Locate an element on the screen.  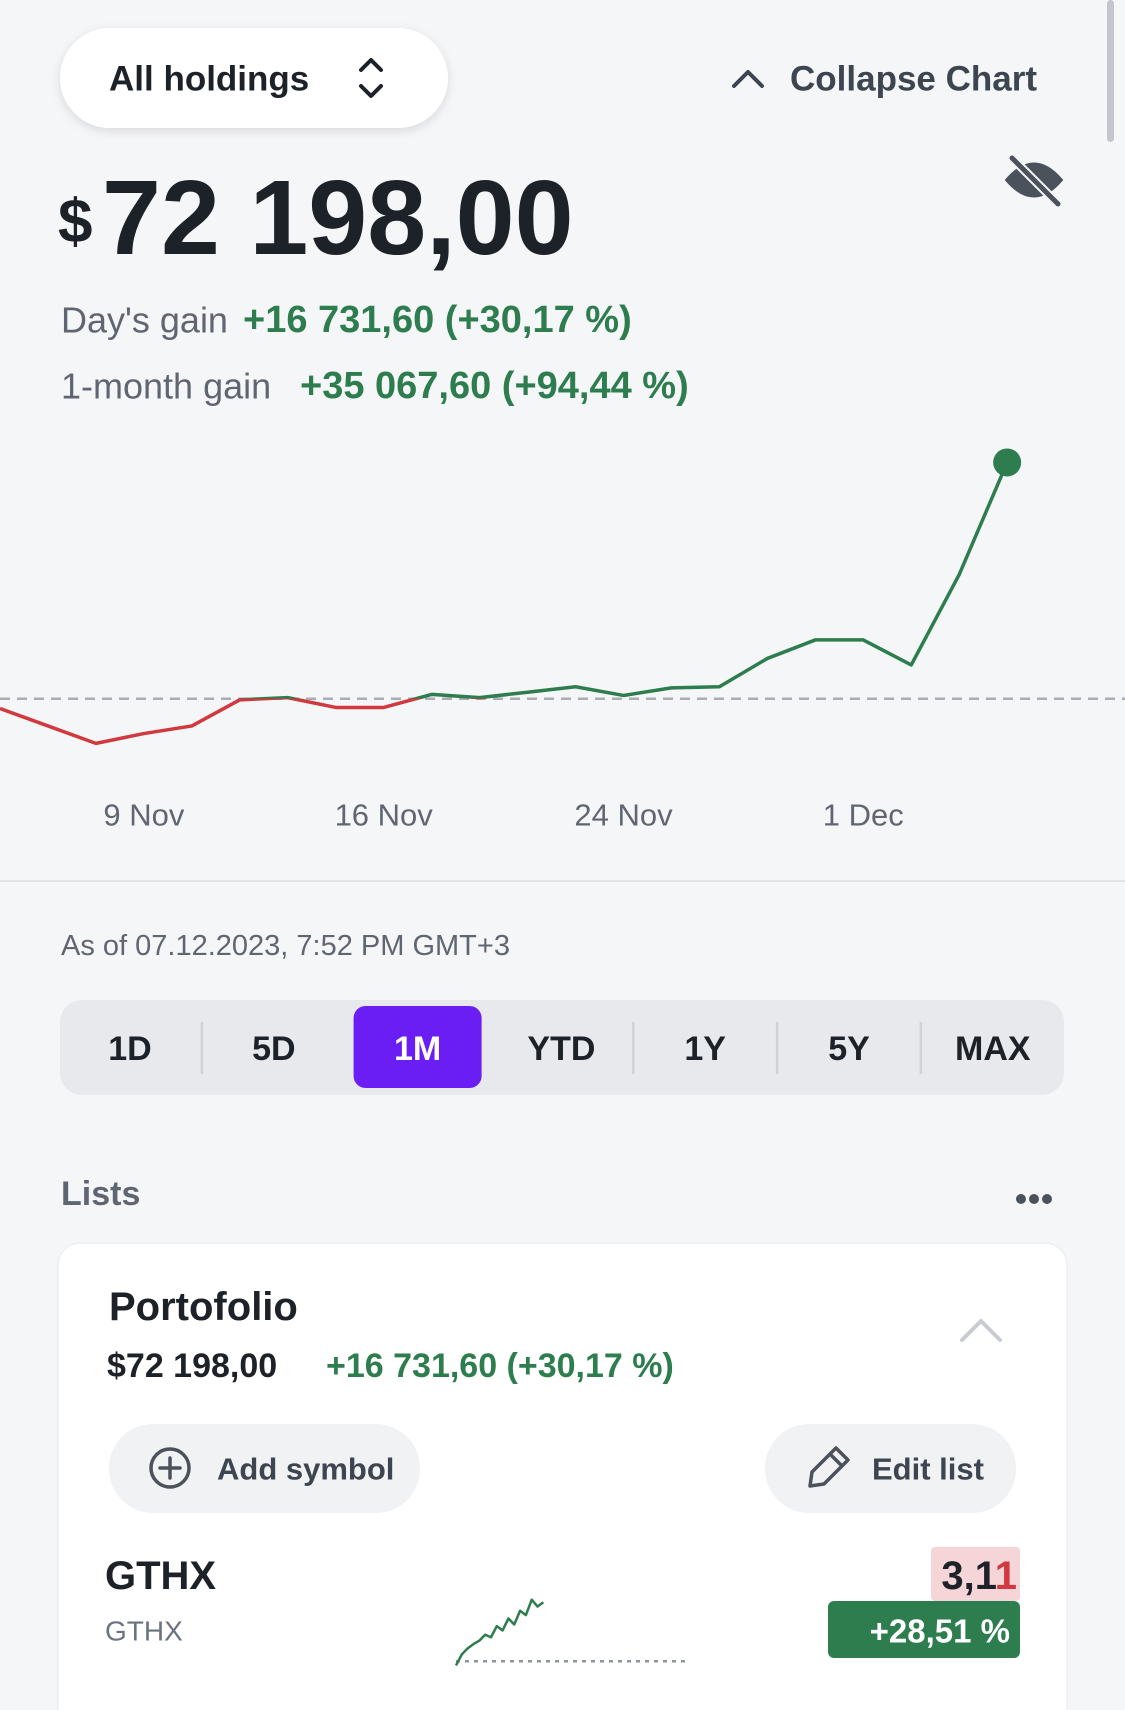
day-gain-label: Day's gain is located at coordinates (144, 320).